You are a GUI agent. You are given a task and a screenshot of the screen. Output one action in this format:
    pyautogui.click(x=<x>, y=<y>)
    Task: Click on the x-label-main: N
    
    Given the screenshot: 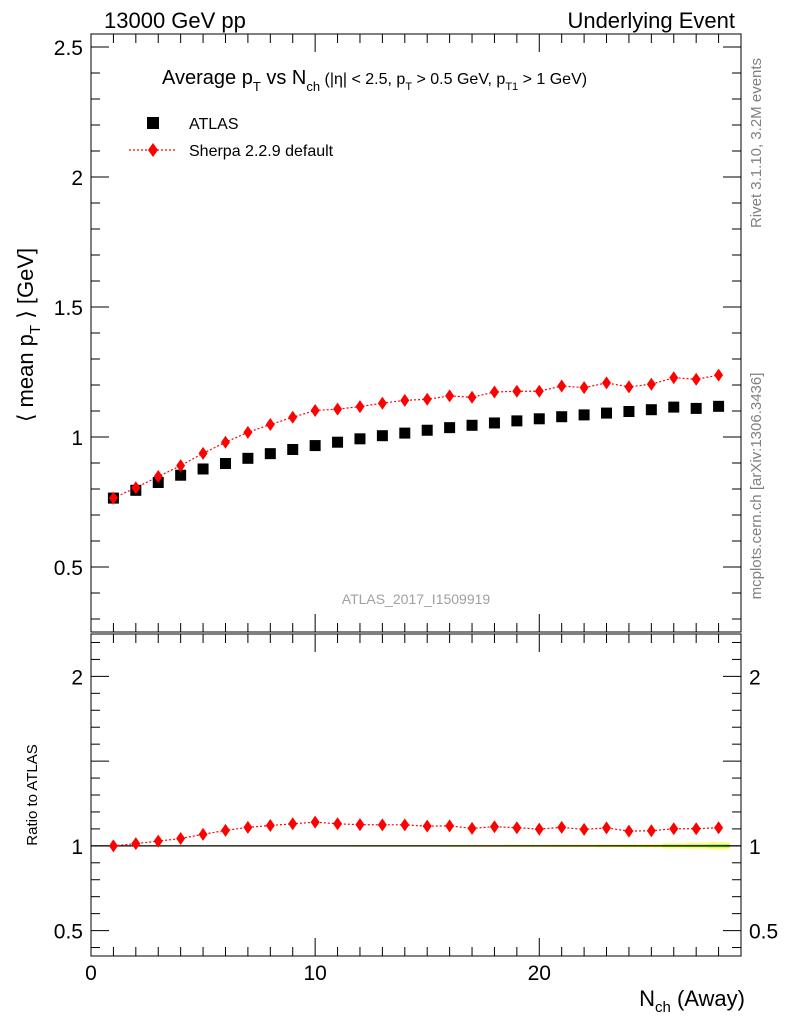 What is the action you would take?
    pyautogui.click(x=647, y=998)
    